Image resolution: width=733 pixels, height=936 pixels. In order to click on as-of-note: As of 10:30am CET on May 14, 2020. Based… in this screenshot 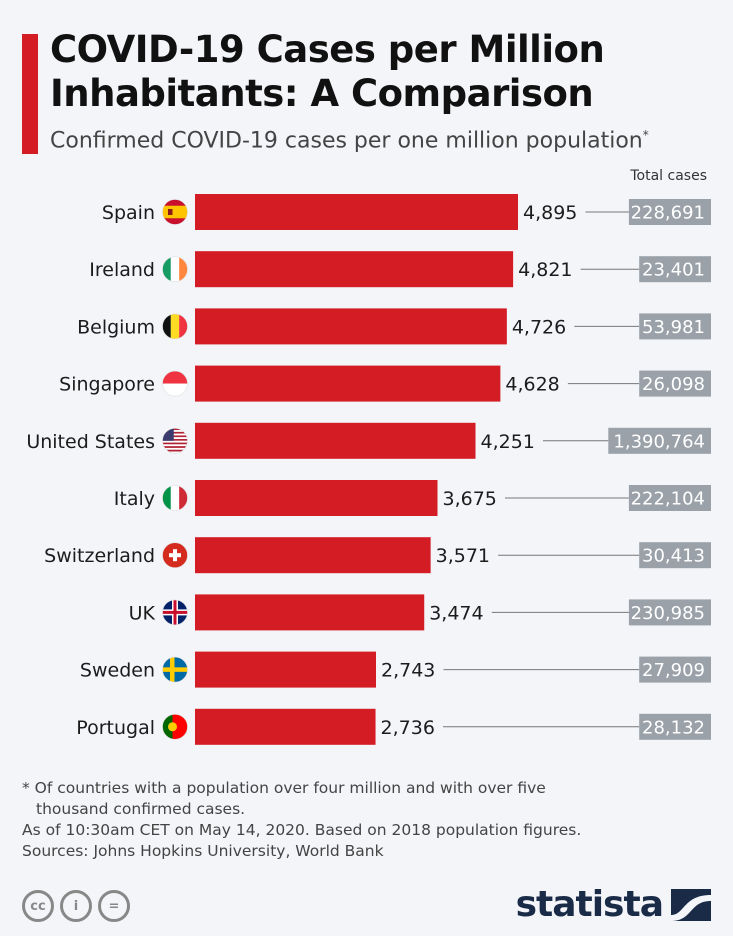, I will do `click(302, 830)`.